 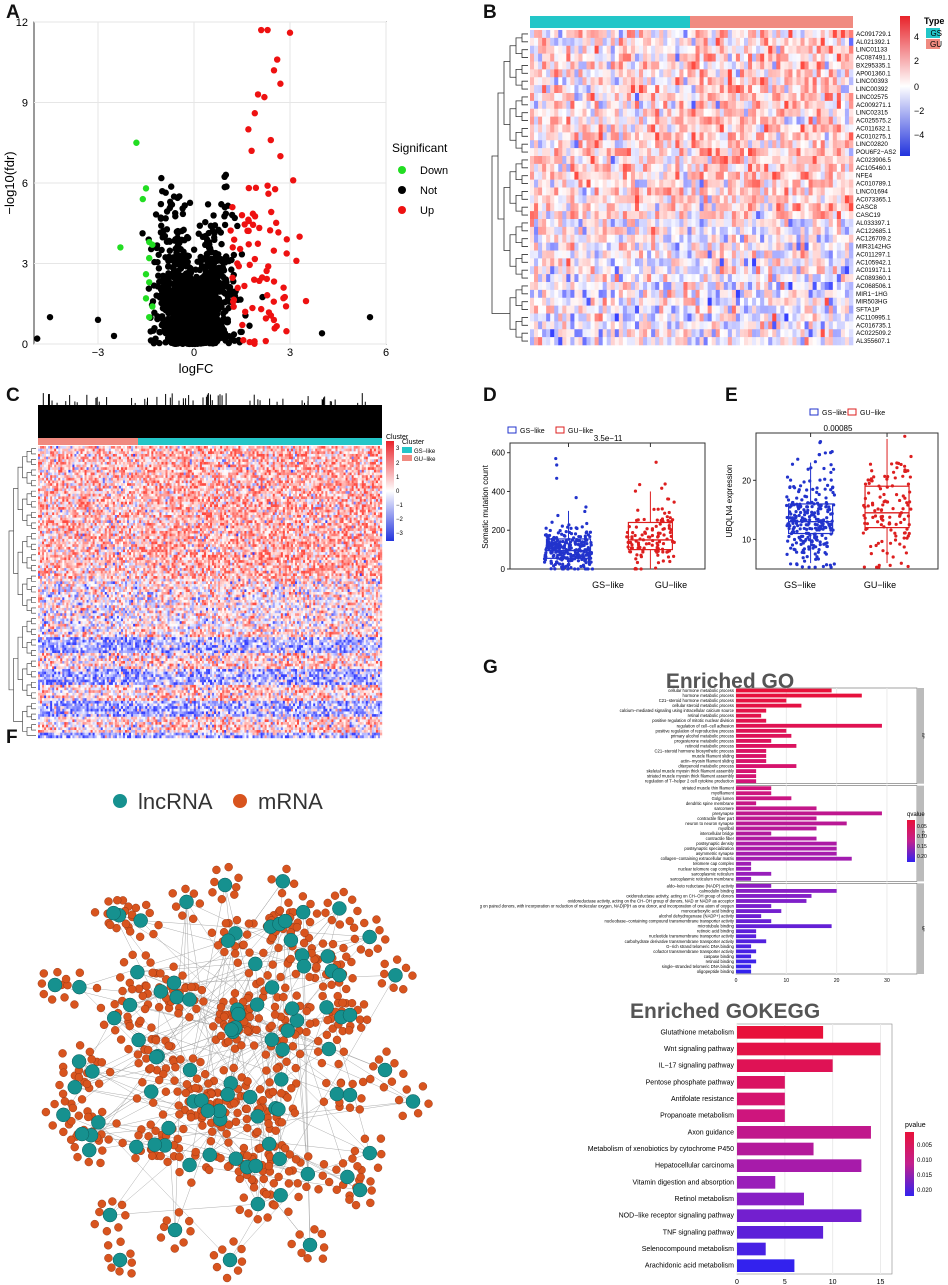 What do you see at coordinates (194, 353) in the screenshot?
I see `volcano-xtick: 0` at bounding box center [194, 353].